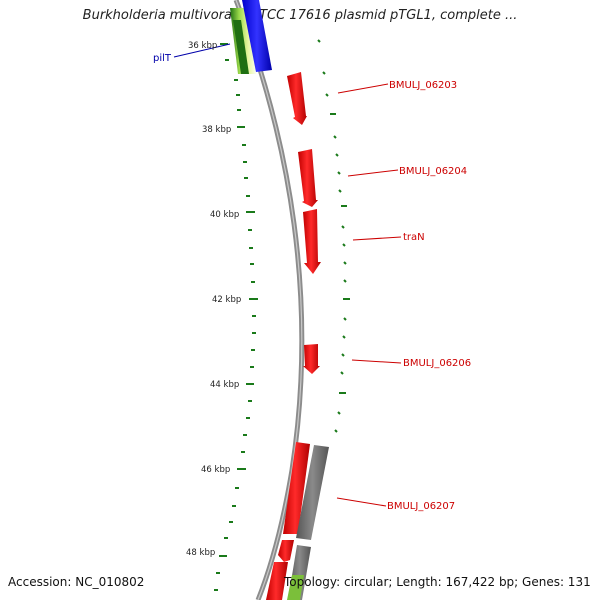 This screenshot has width=600, height=600. I want to click on backbone-ring-highlight, so click(269, 300).